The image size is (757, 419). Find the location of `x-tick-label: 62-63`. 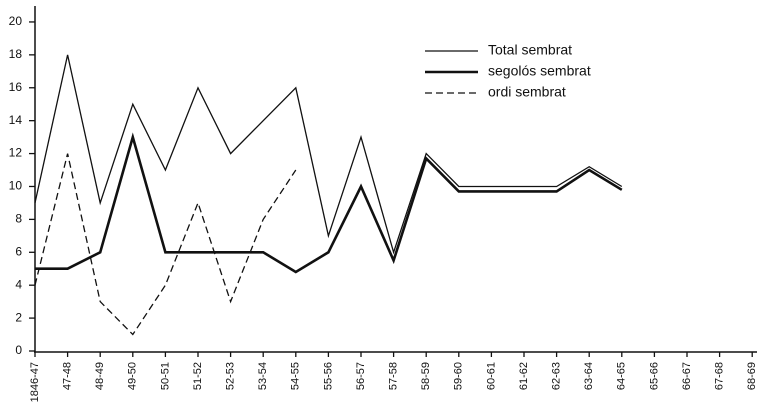

x-tick-label: 62-63 is located at coordinates (557, 376).